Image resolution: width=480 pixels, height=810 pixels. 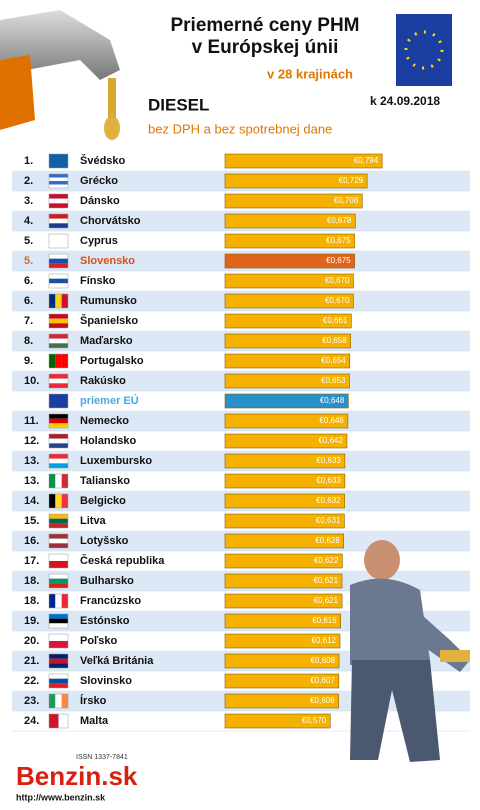 What do you see at coordinates (104, 421) in the screenshot?
I see `country: Nemecko` at bounding box center [104, 421].